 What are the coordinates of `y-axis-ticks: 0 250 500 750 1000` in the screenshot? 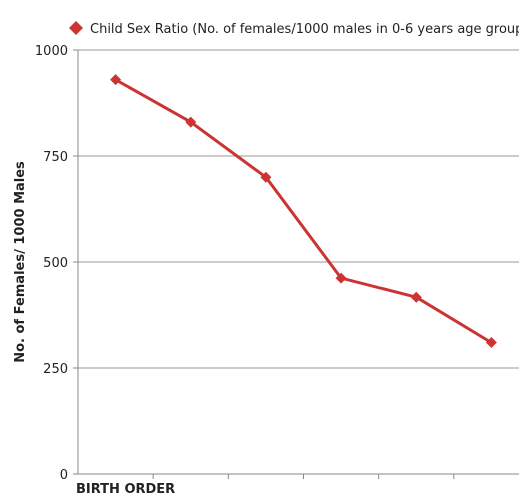 It's located at (56, 263).